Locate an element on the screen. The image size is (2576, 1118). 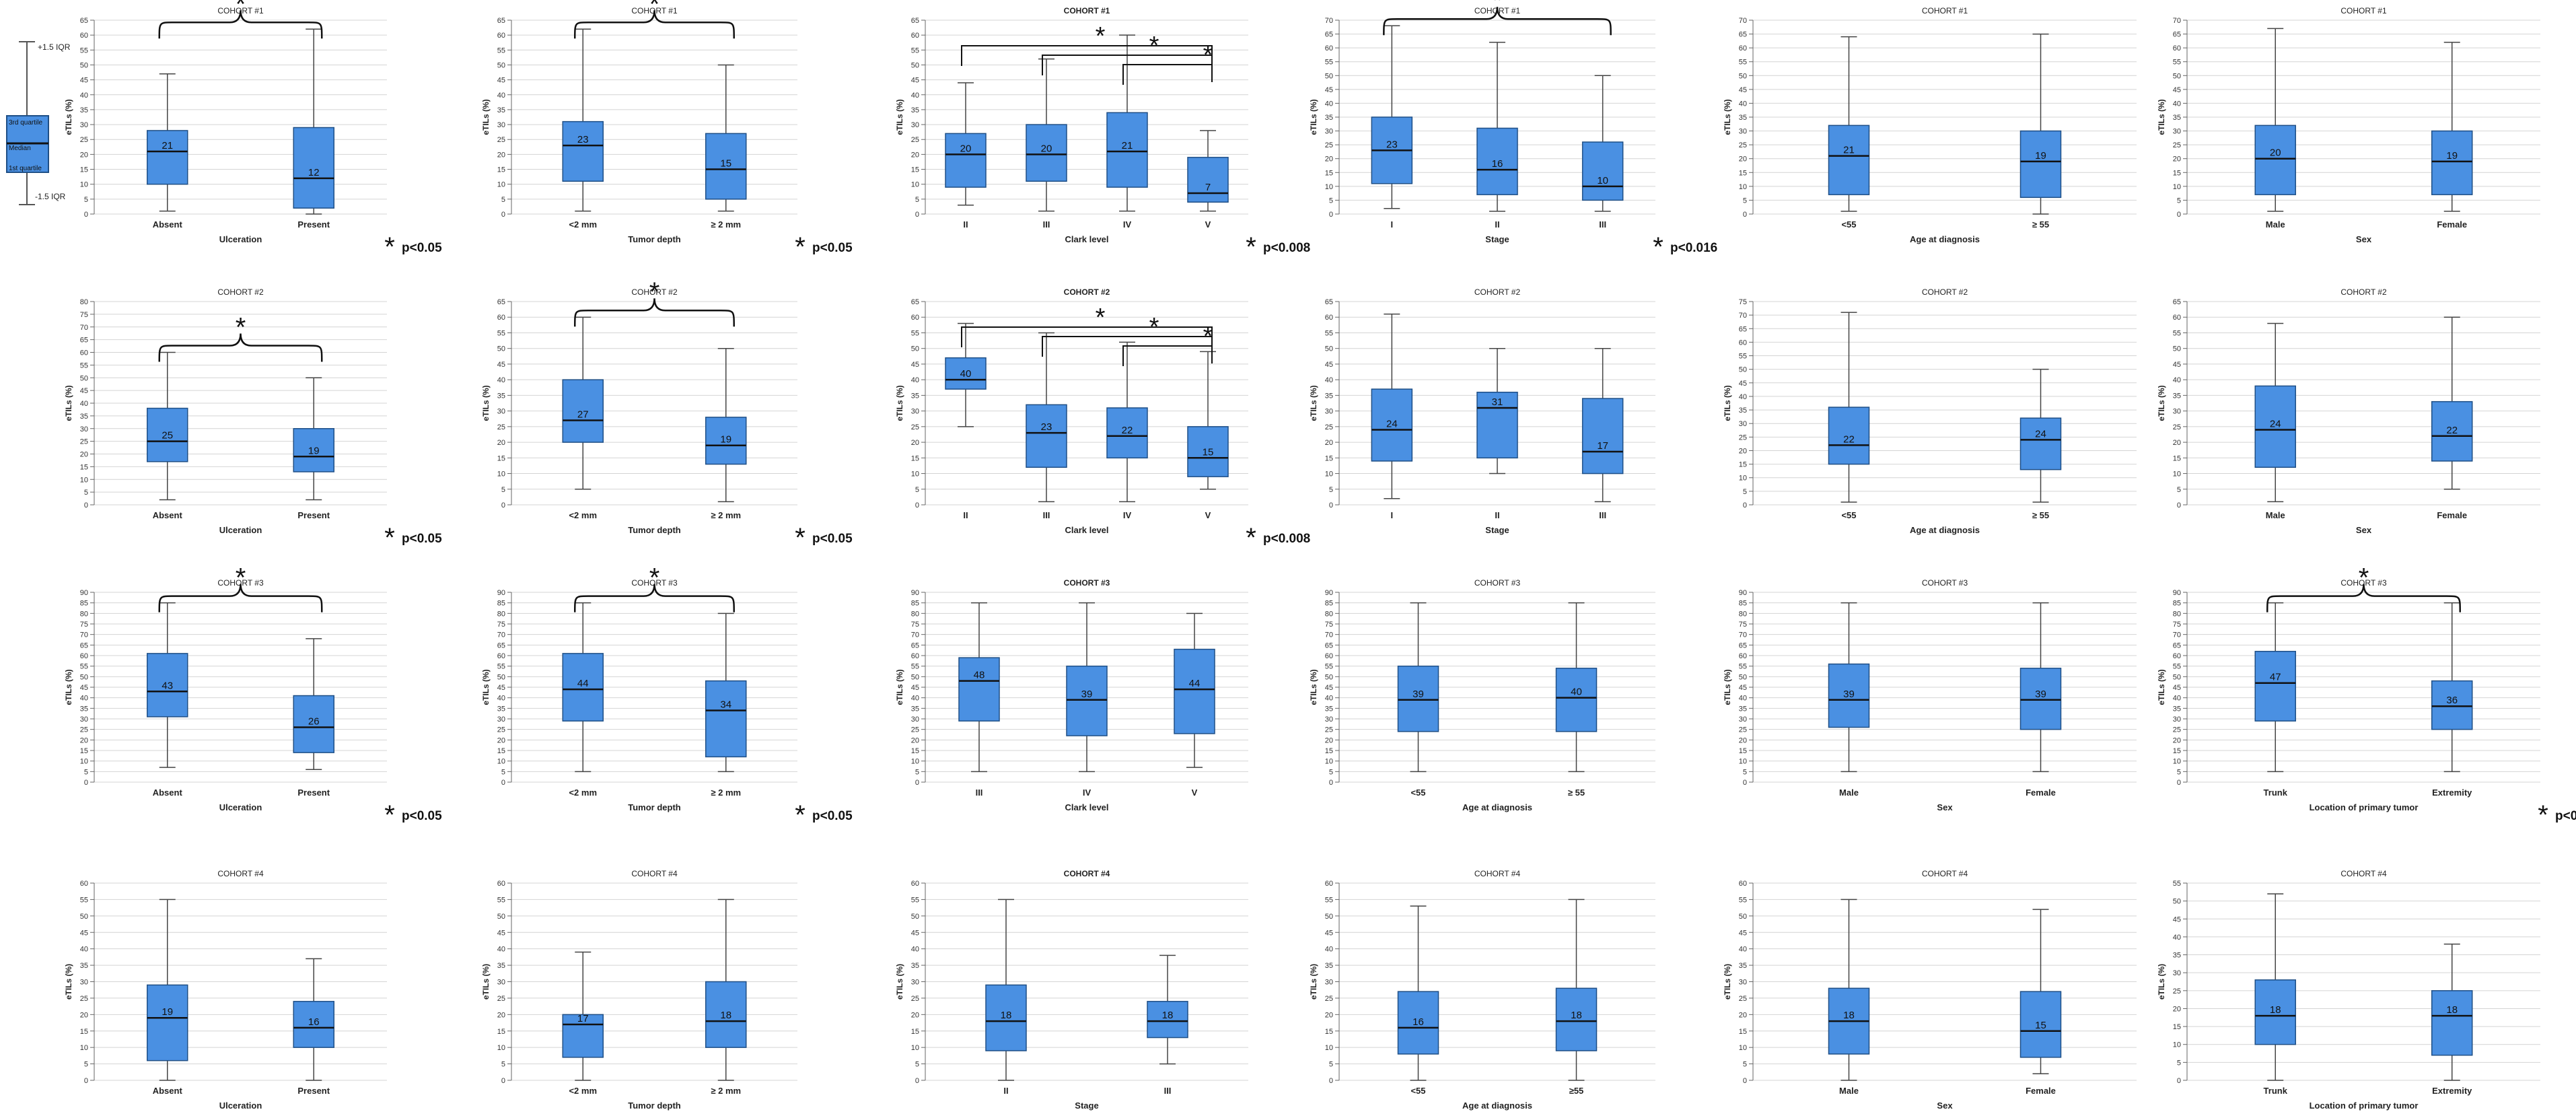
median-label: 16 is located at coordinates (314, 1022).